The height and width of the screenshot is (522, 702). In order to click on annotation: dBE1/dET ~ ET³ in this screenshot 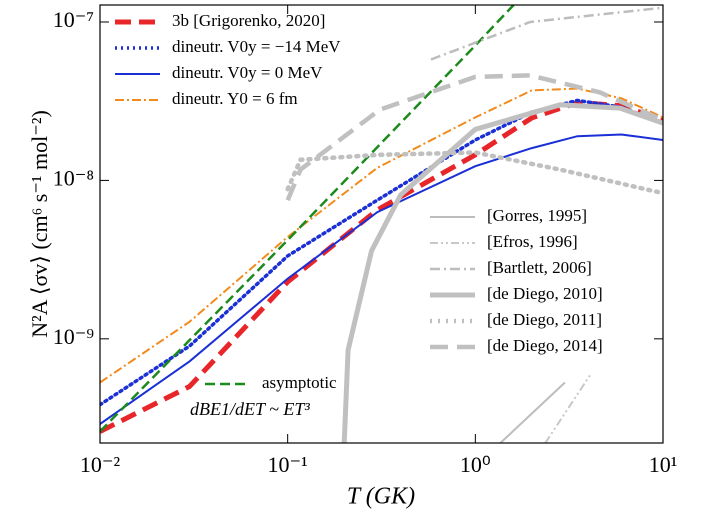, I will do `click(250, 409)`.